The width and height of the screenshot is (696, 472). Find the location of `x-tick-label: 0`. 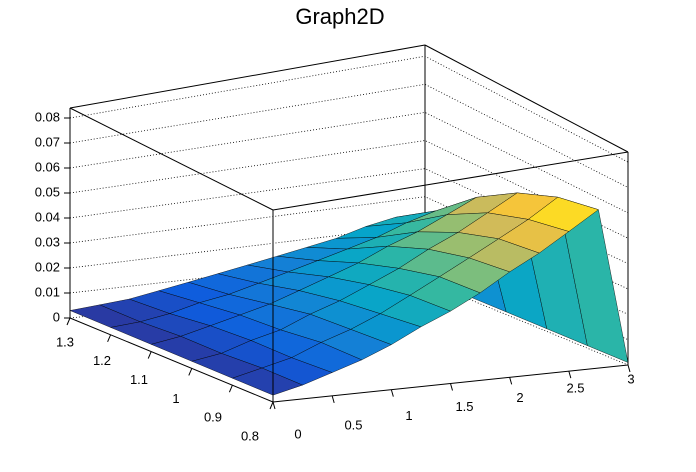

x-tick-label: 0 is located at coordinates (297, 433).